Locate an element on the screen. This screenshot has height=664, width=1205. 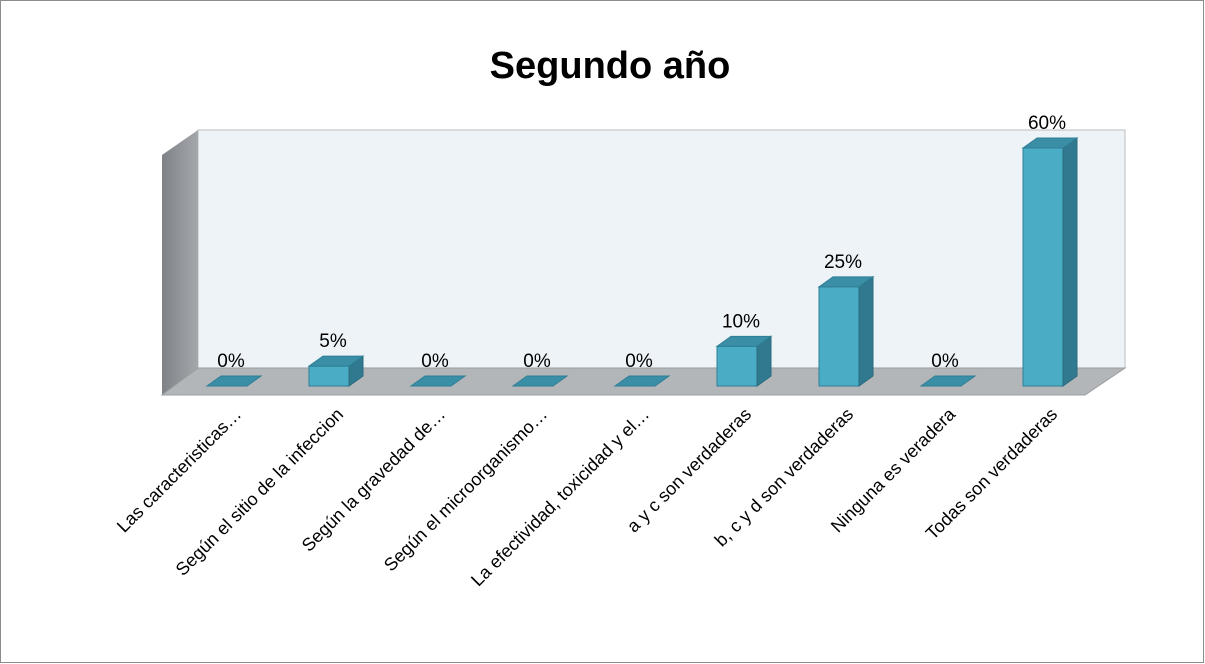
value-label: 10% is located at coordinates (741, 321).